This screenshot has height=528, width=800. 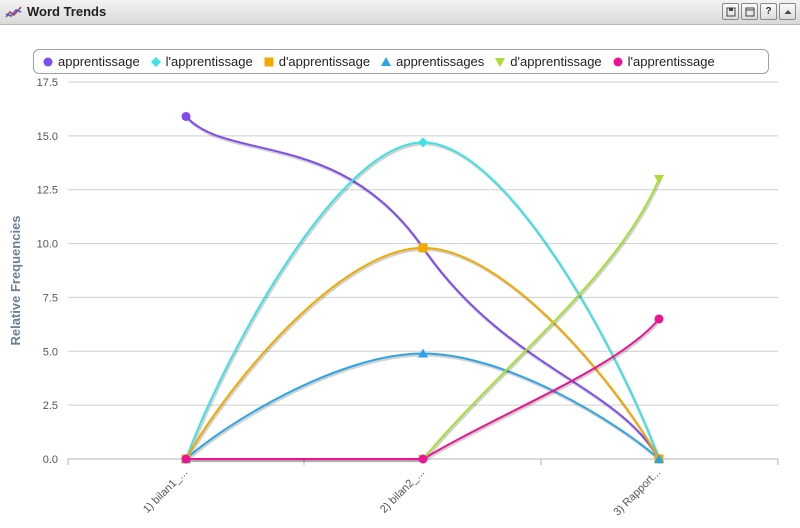 What do you see at coordinates (47, 245) in the screenshot?
I see `y-tick-label: 10.0` at bounding box center [47, 245].